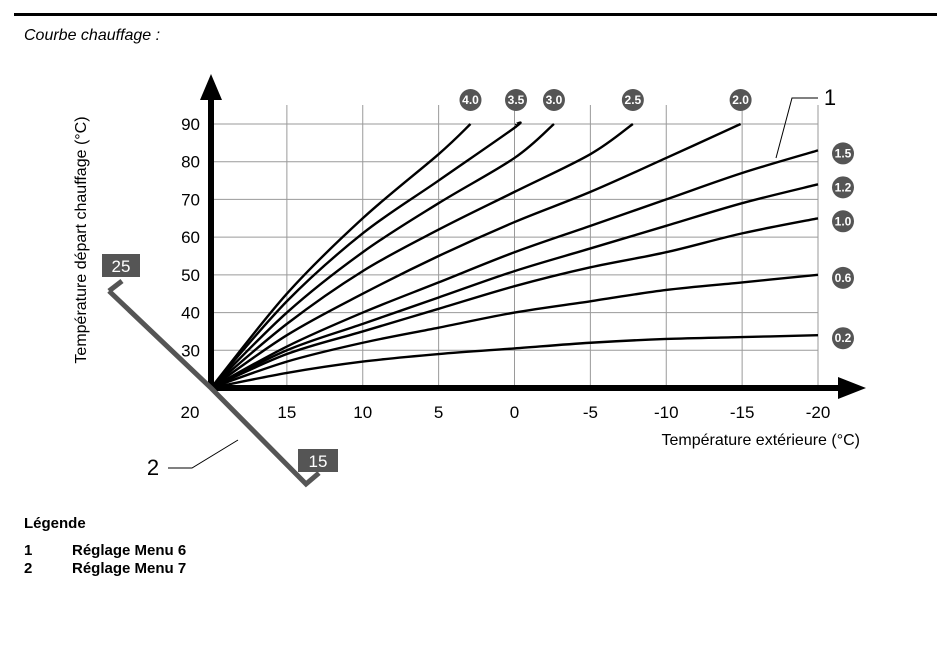 This screenshot has height=648, width=951. What do you see at coordinates (761, 440) in the screenshot?
I see `x-axis-title: Température extérieure (°C)` at bounding box center [761, 440].